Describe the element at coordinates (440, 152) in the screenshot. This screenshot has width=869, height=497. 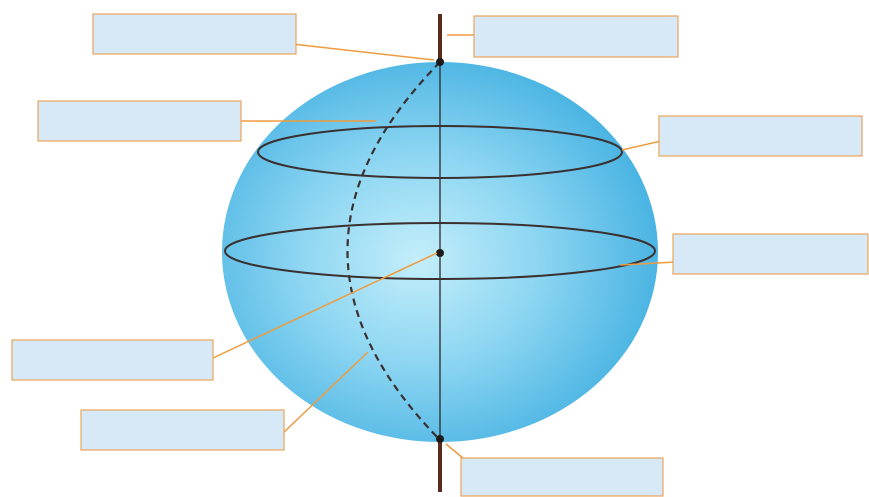
I see `parallel` at that location.